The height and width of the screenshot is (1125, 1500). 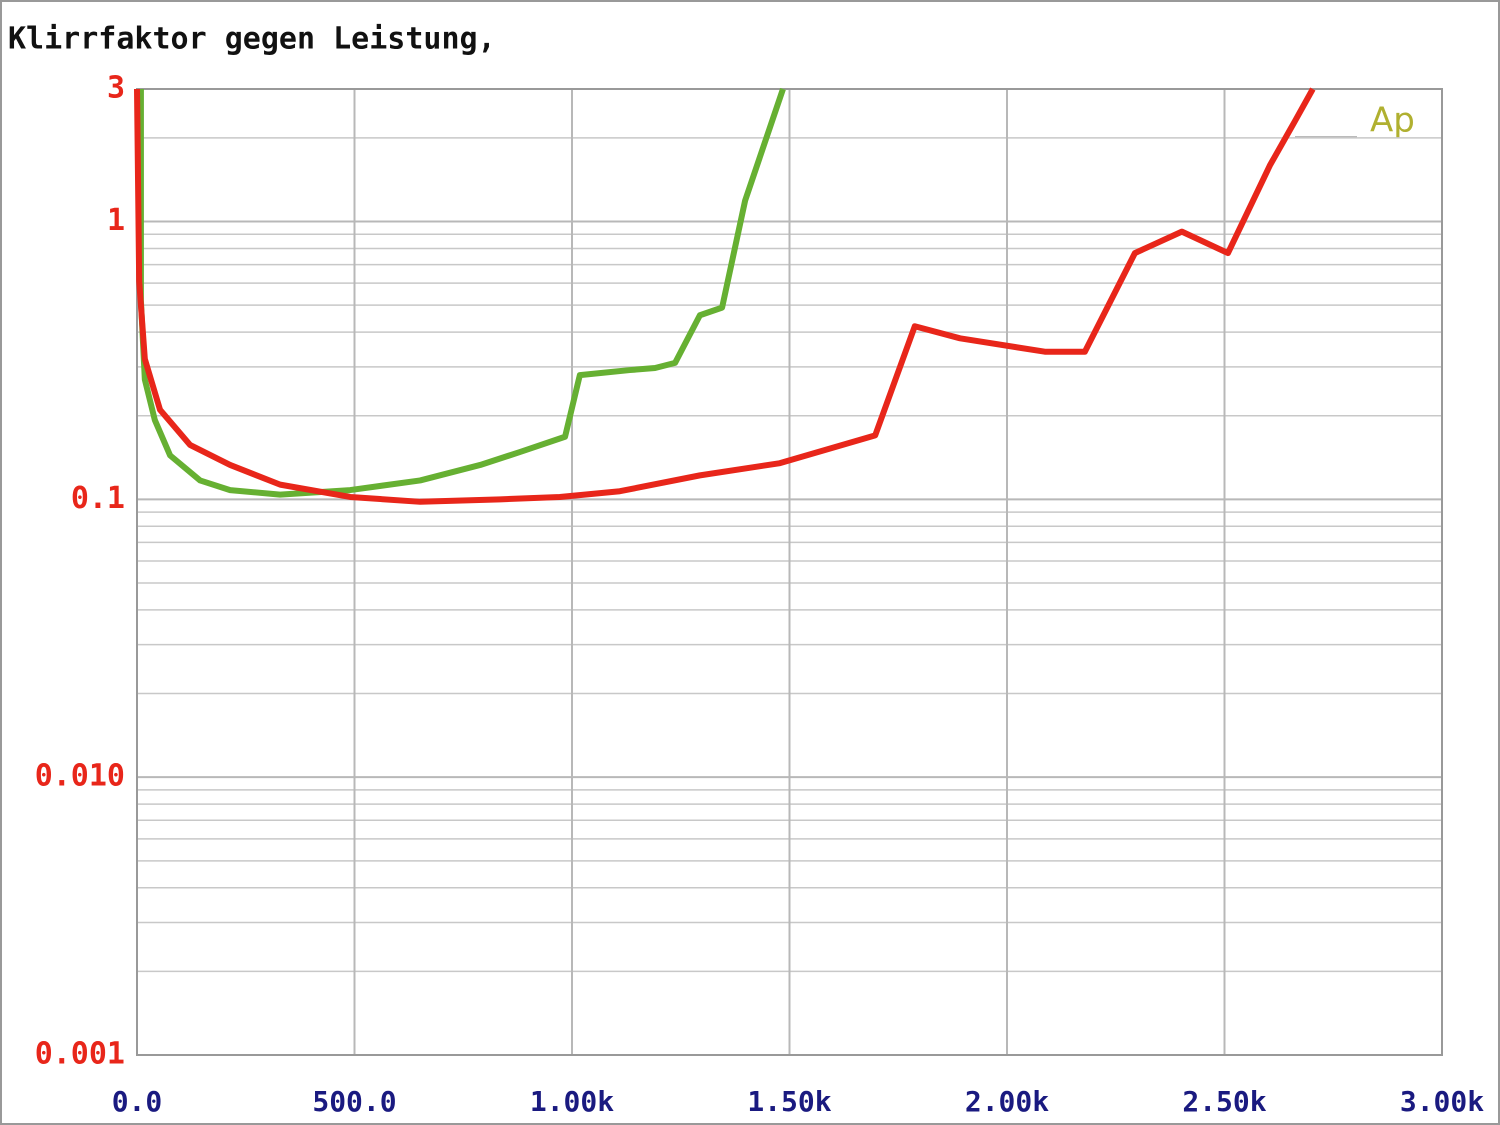 I want to click on x-tick-label: 1.50k, so click(x=789, y=1101).